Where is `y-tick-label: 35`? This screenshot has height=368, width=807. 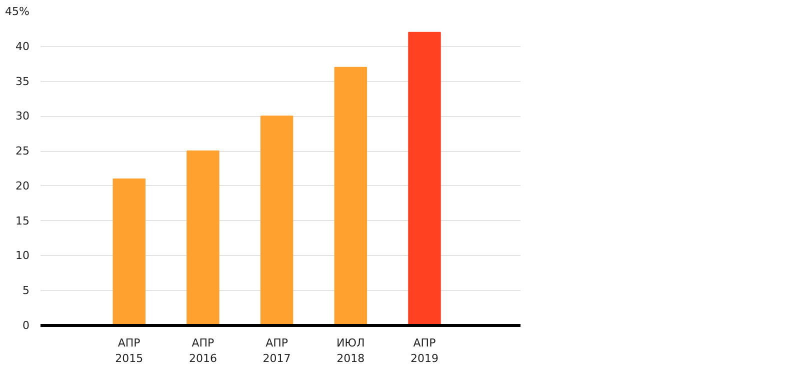
y-tick-label: 35 is located at coordinates (23, 81).